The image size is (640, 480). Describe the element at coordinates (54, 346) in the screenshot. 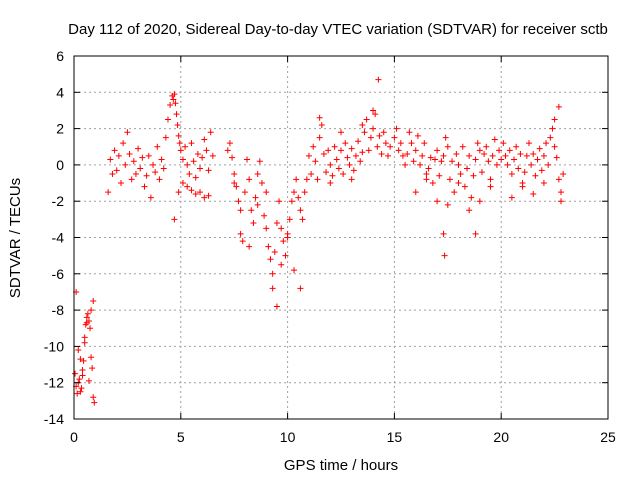

I see `y-tick-label: -10` at that location.